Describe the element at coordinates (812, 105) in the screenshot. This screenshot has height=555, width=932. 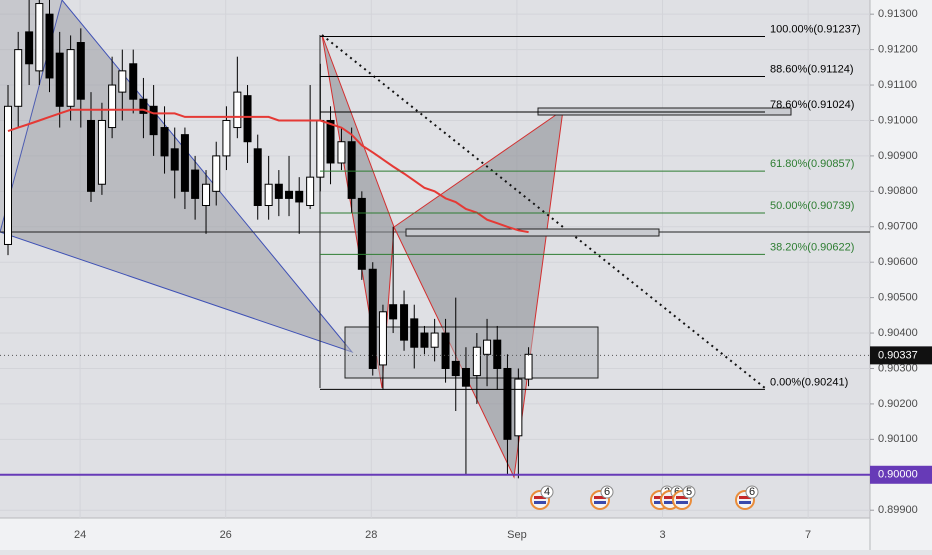
I see `fib-label: 78.60%(0.91024)` at that location.